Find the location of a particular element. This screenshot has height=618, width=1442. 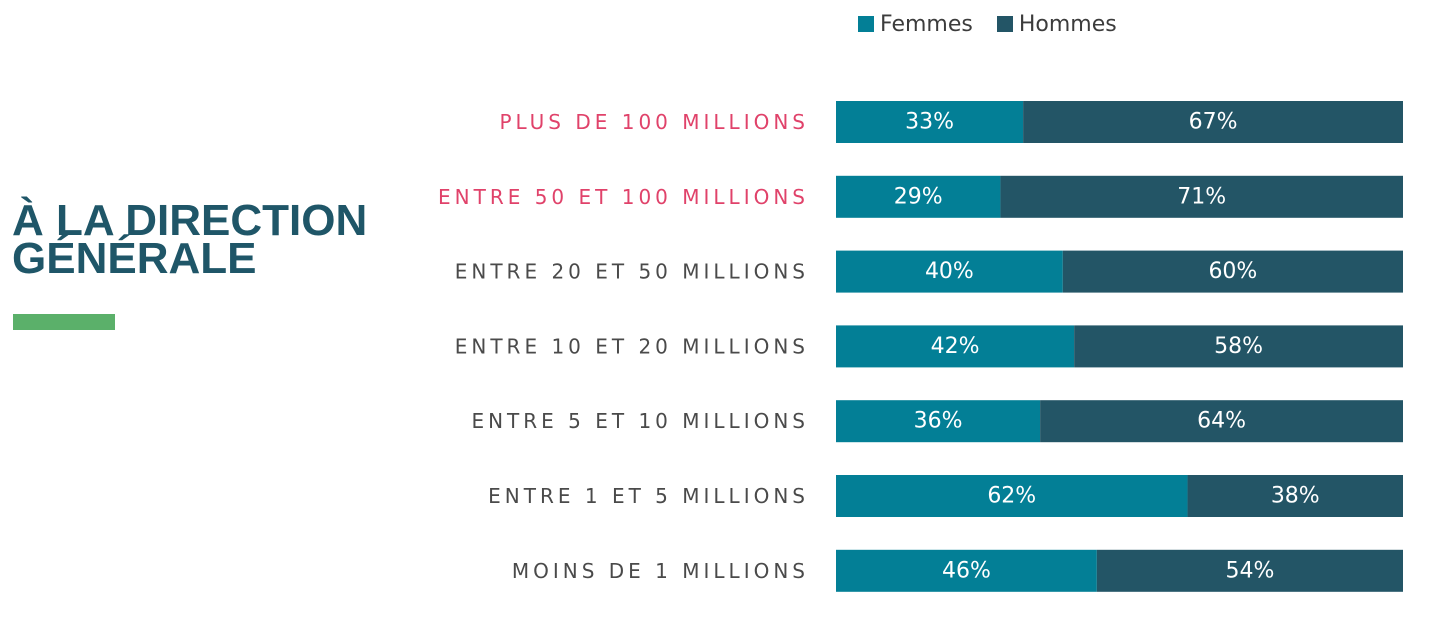

category-label-entre-50-et-100-millions: ENTRE 50 ET 100 MILLIONS is located at coordinates (623, 197).